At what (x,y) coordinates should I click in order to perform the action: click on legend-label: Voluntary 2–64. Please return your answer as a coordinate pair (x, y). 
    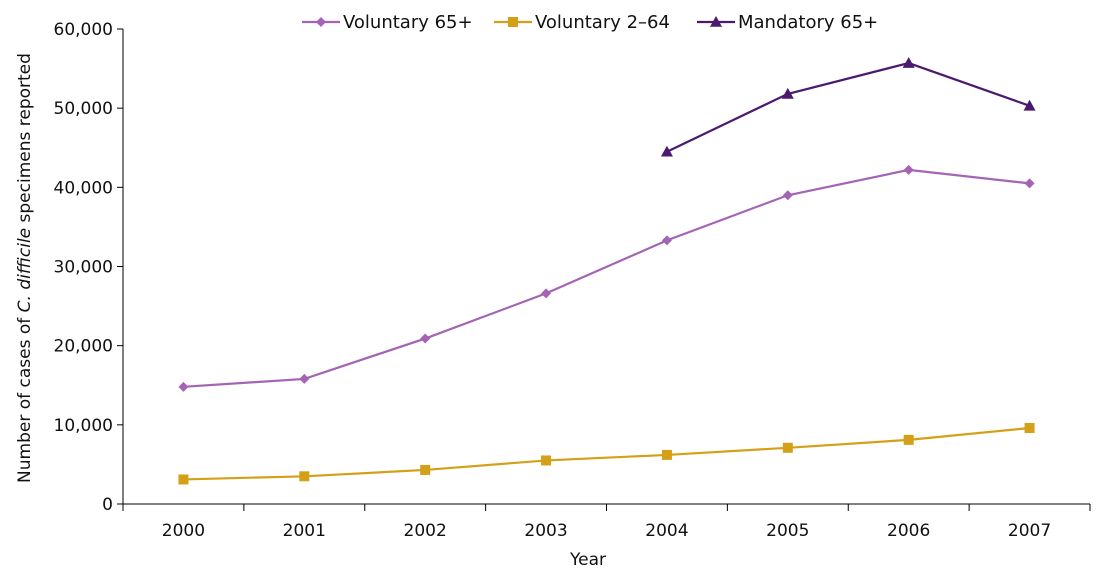
    Looking at the image, I should click on (602, 22).